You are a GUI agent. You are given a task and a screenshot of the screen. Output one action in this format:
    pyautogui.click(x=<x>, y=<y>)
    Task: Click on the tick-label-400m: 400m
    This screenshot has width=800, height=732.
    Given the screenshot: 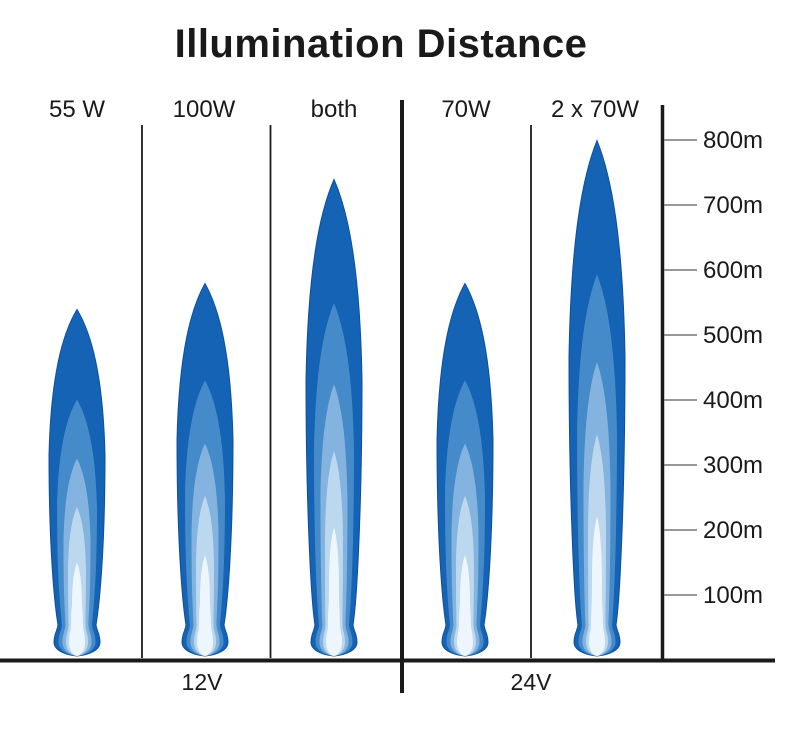 What is the action you would take?
    pyautogui.click(x=733, y=400)
    